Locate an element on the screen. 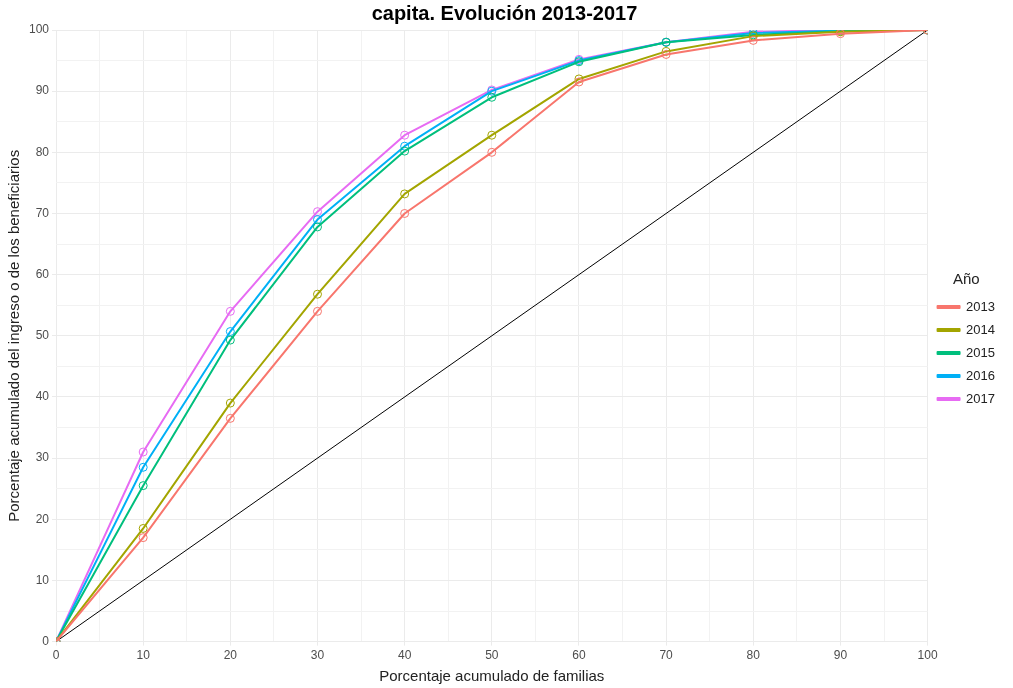 This screenshot has width=1013, height=688. y-tick-label: 100 is located at coordinates (39, 29).